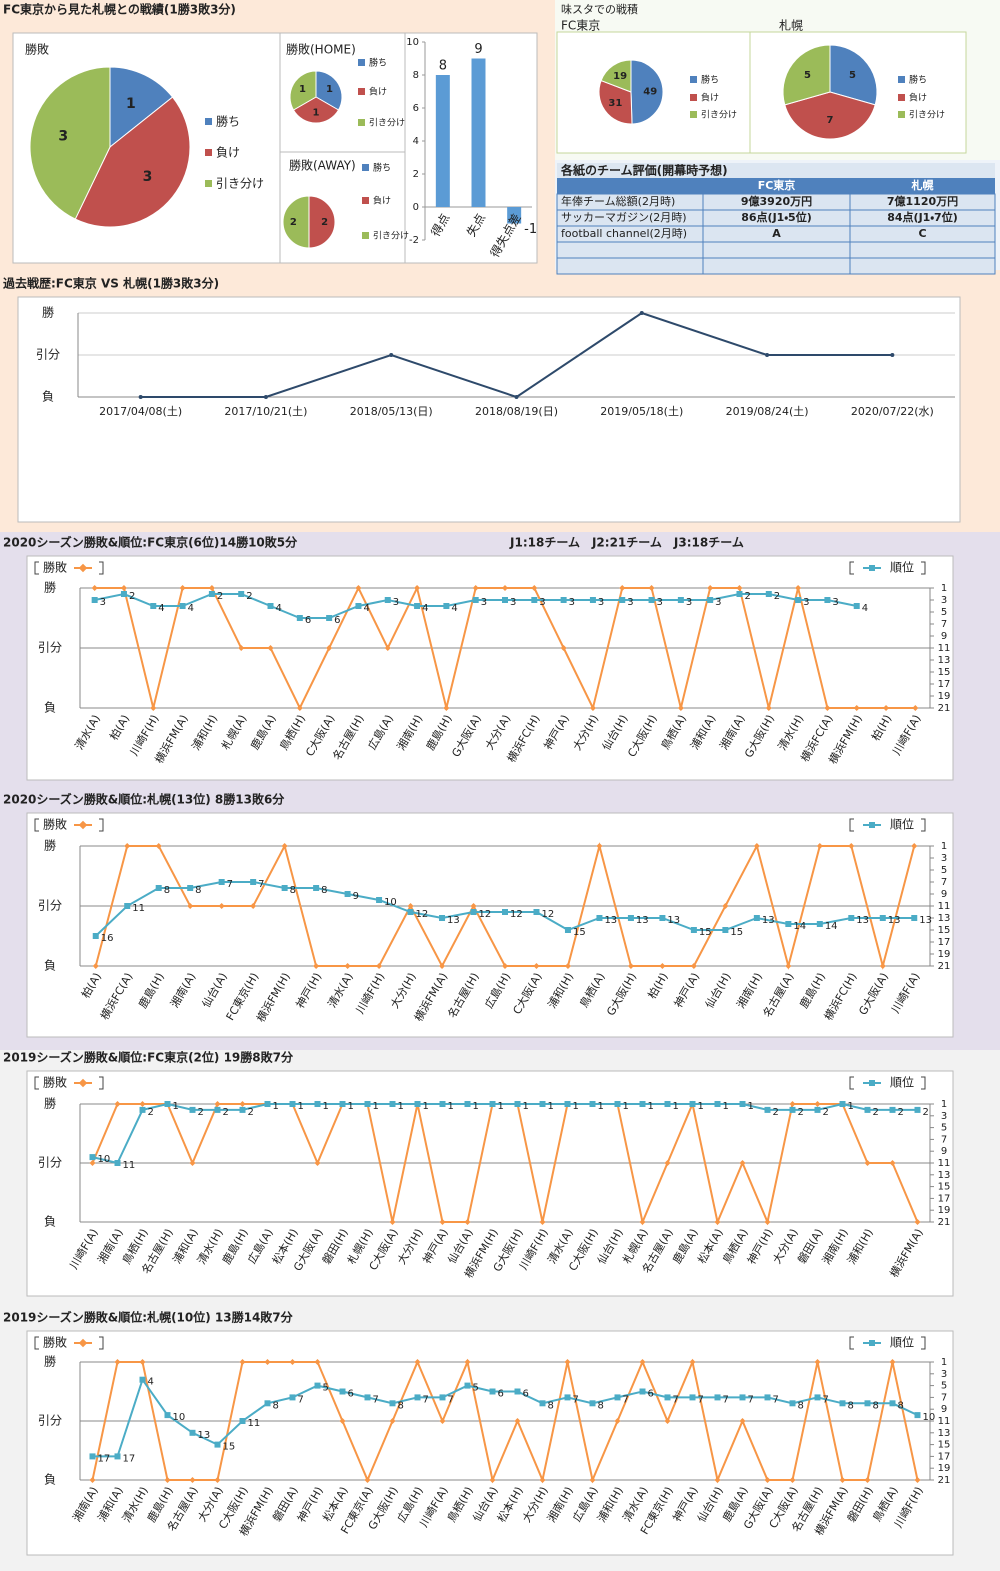 This screenshot has height=1571, width=1000. Describe the element at coordinates (579, 932) in the screenshot. I see `data-label: 15` at that location.